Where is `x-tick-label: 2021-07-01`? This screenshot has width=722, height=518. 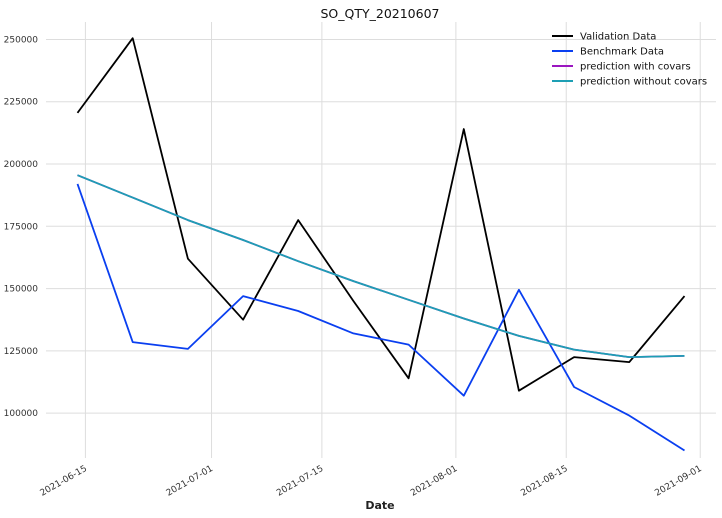
x-tick-label: 2021-07-01 is located at coordinates (190, 481).